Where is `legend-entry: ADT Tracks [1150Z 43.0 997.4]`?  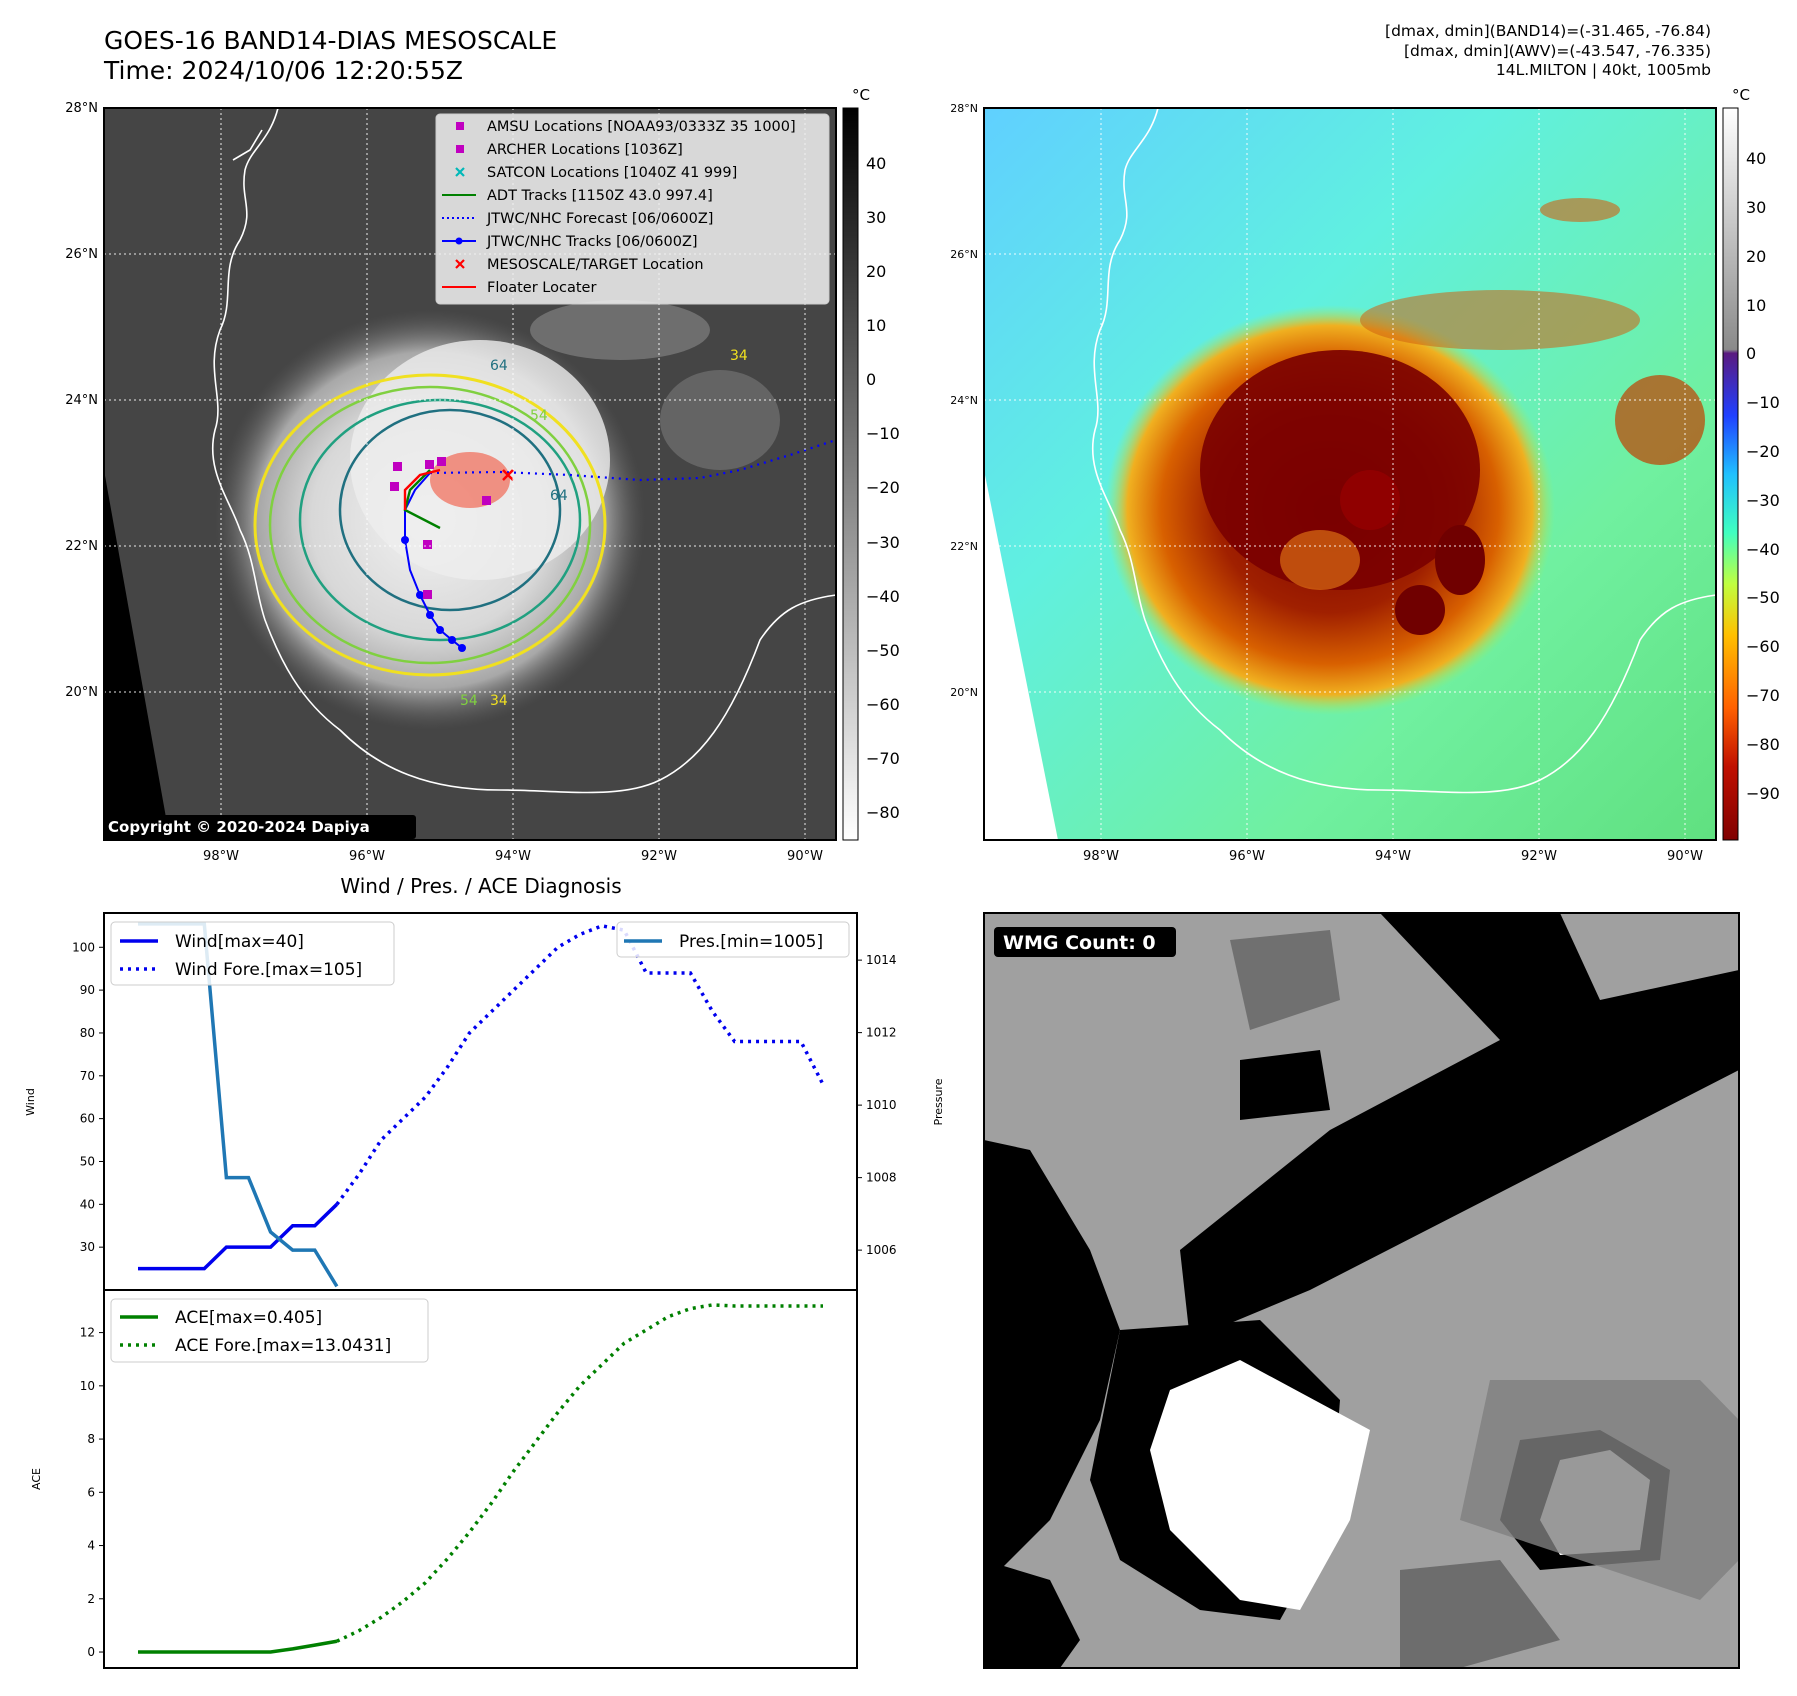
legend-entry: ADT Tracks [1150Z 43.0 997.4] is located at coordinates (600, 196).